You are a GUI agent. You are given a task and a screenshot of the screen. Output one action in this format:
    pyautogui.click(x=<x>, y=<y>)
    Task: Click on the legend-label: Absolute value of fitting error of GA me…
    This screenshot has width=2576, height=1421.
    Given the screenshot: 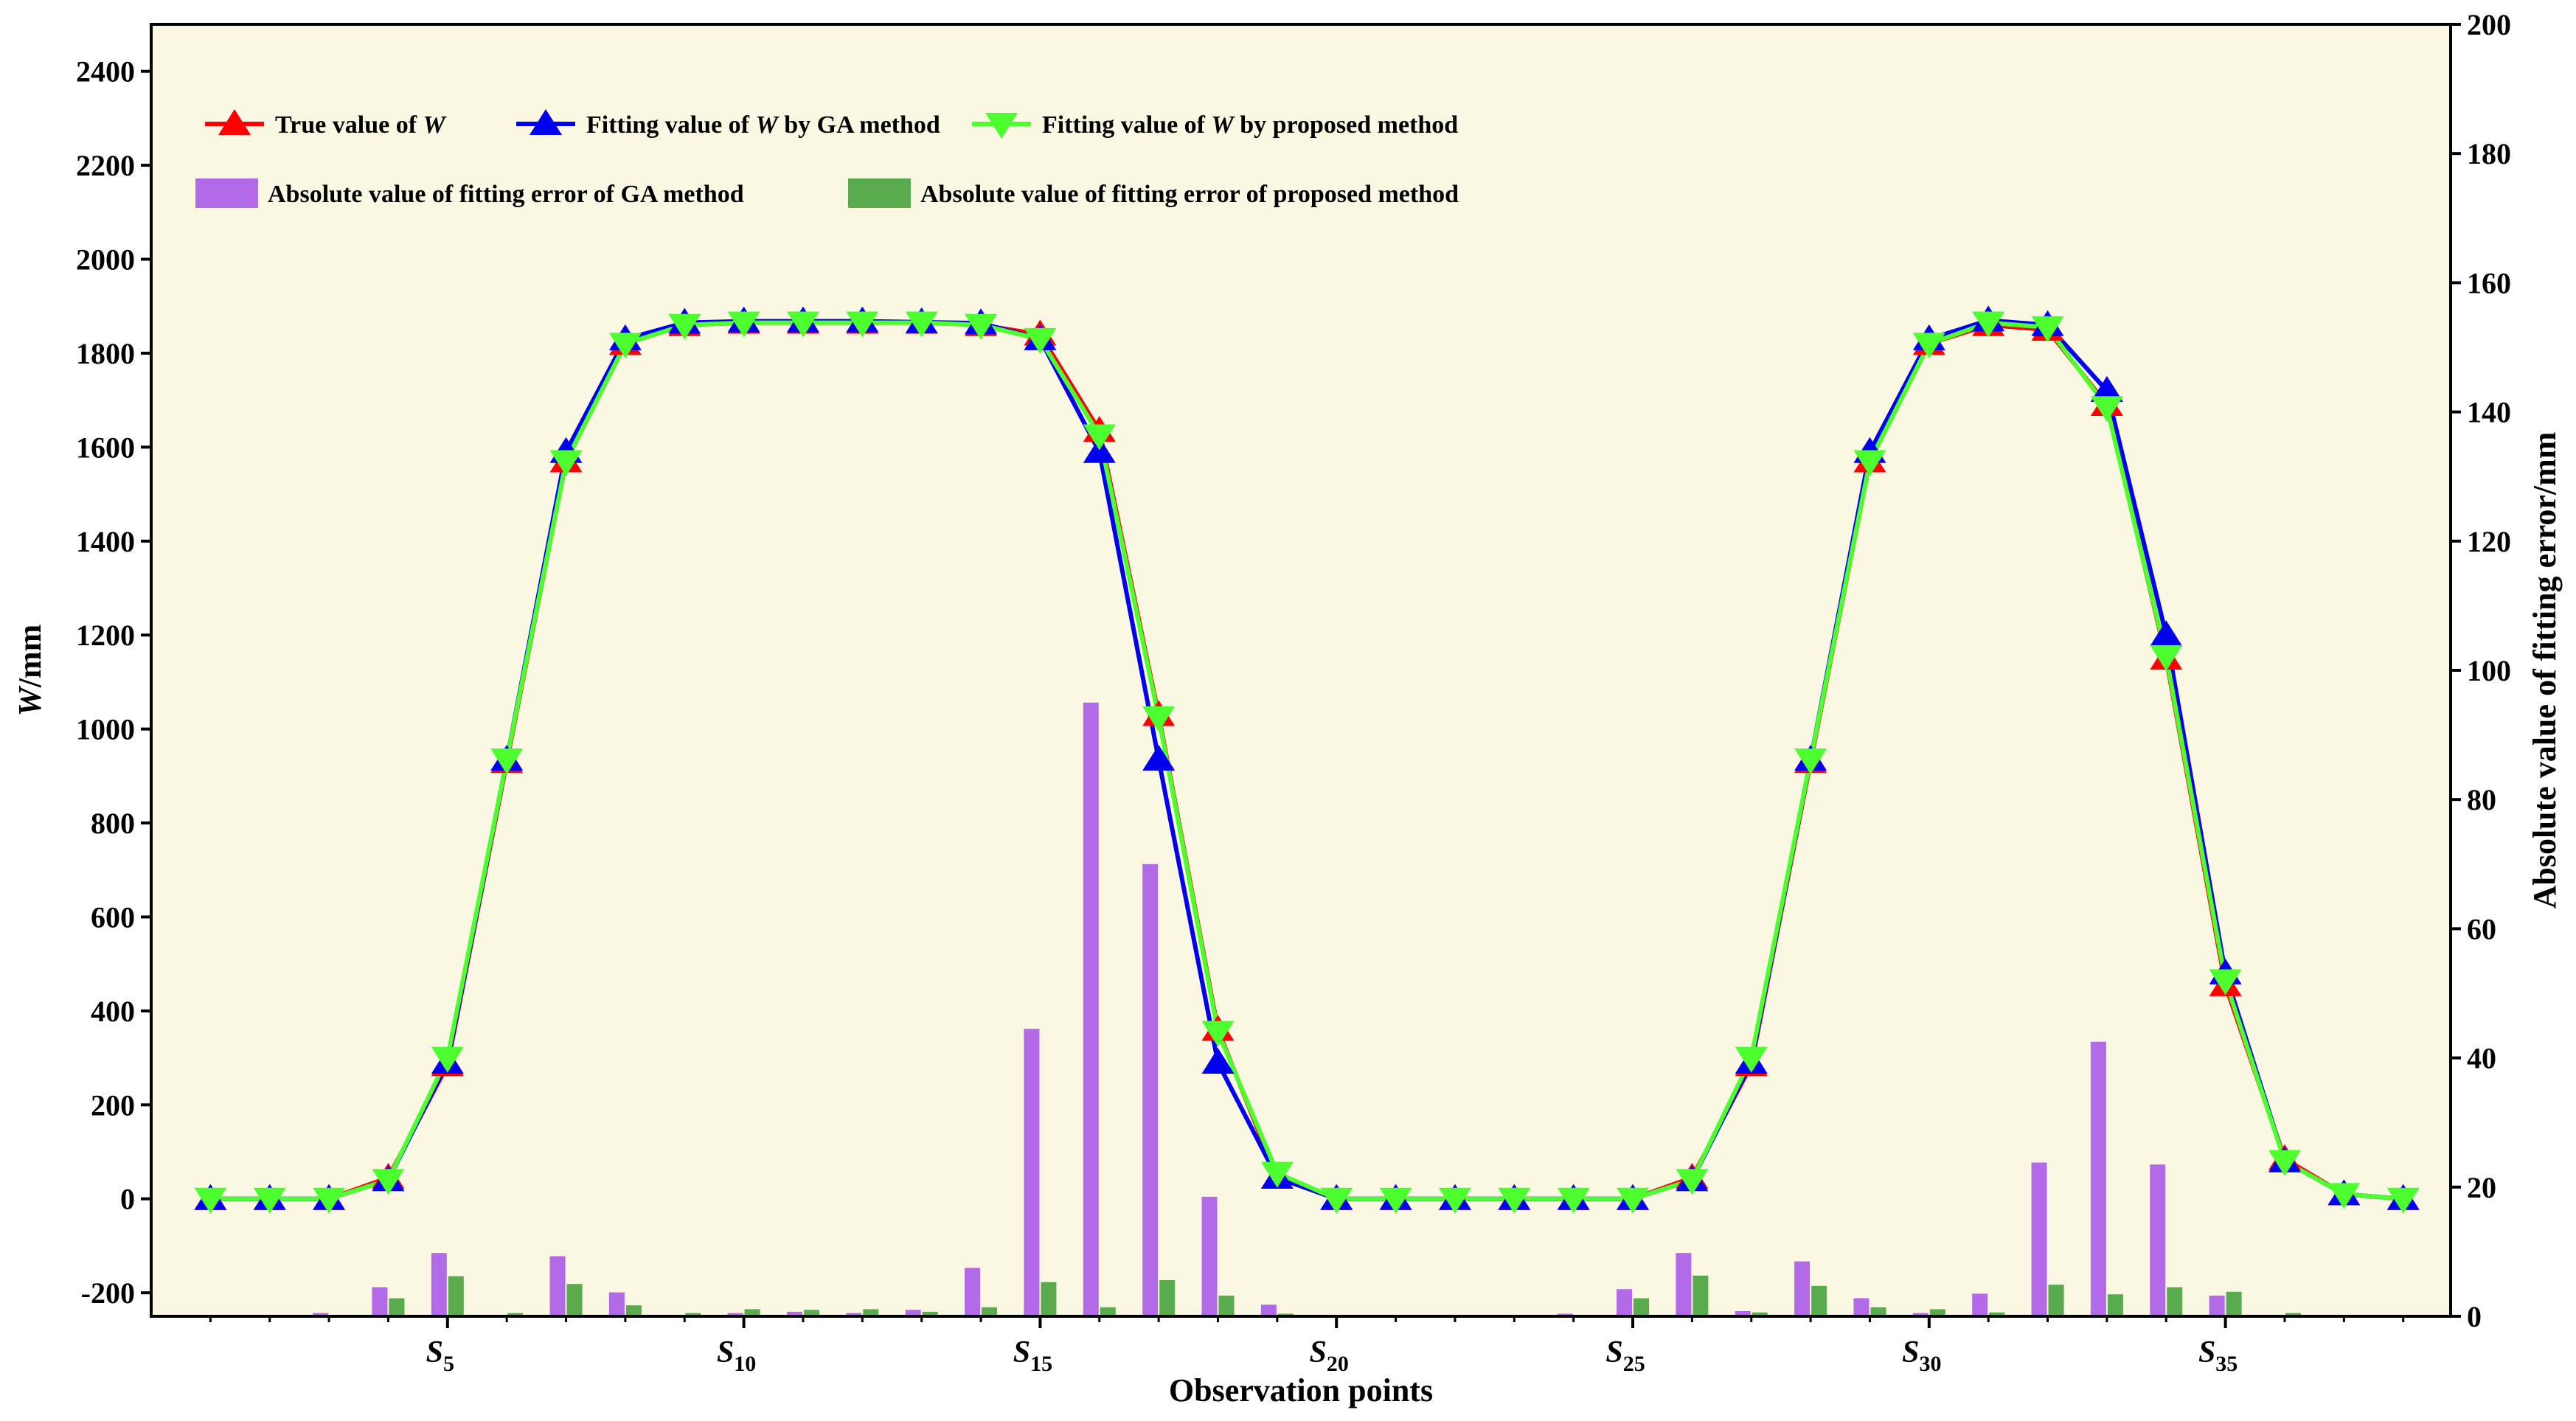 What is the action you would take?
    pyautogui.click(x=506, y=194)
    